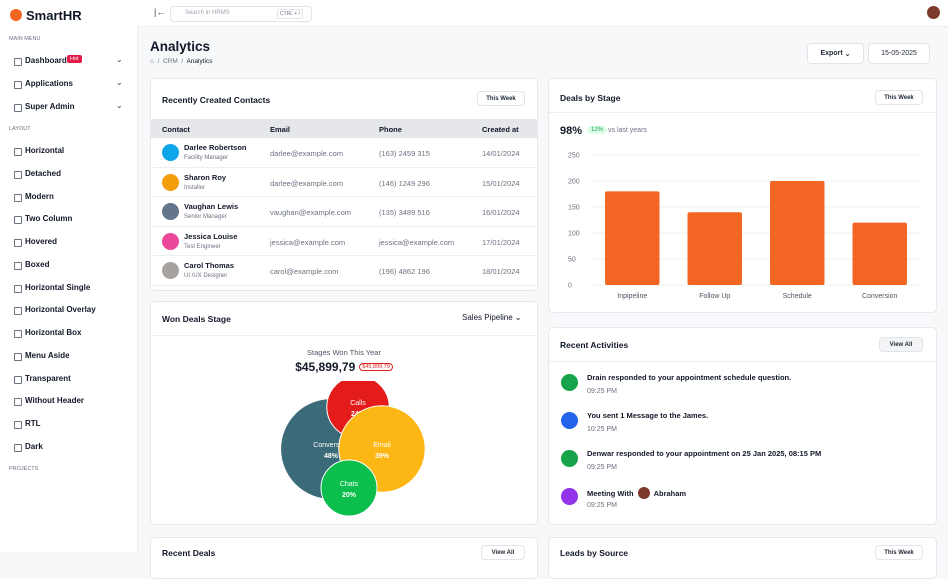 The height and width of the screenshot is (579, 948). I want to click on bubble, so click(349, 488).